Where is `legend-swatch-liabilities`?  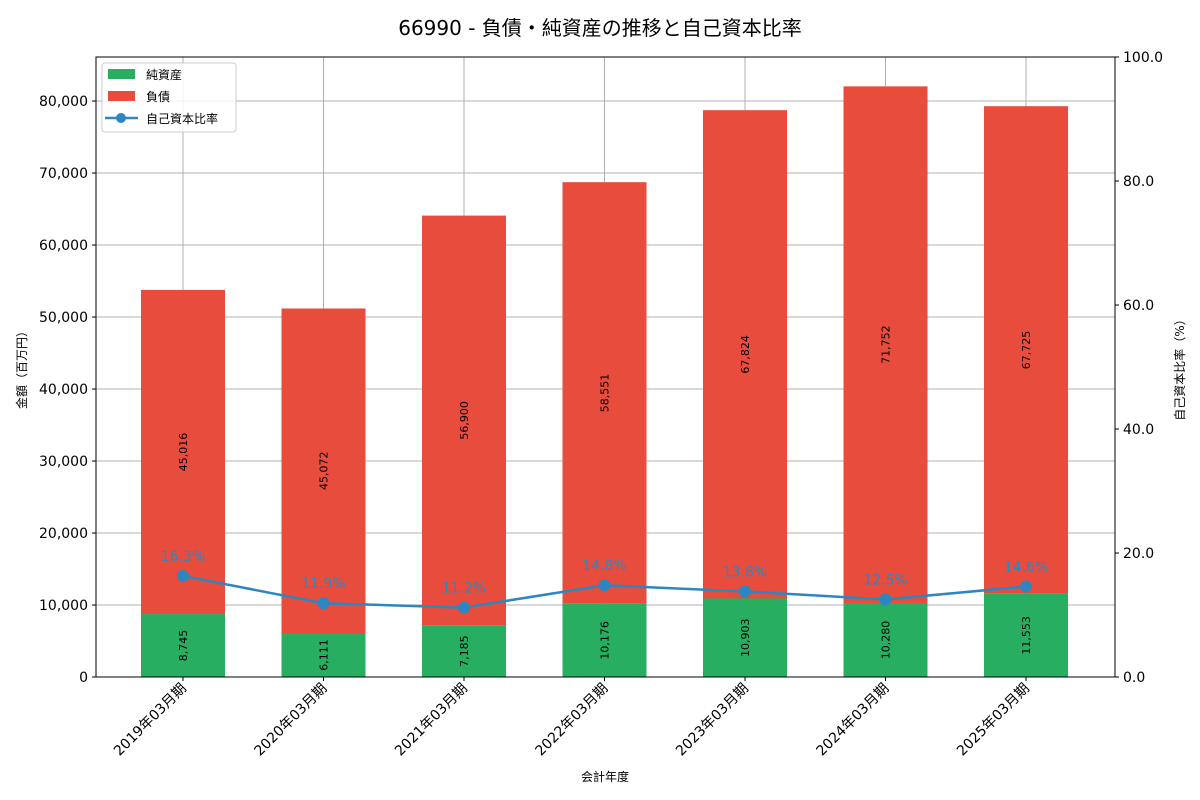 legend-swatch-liabilities is located at coordinates (121, 96).